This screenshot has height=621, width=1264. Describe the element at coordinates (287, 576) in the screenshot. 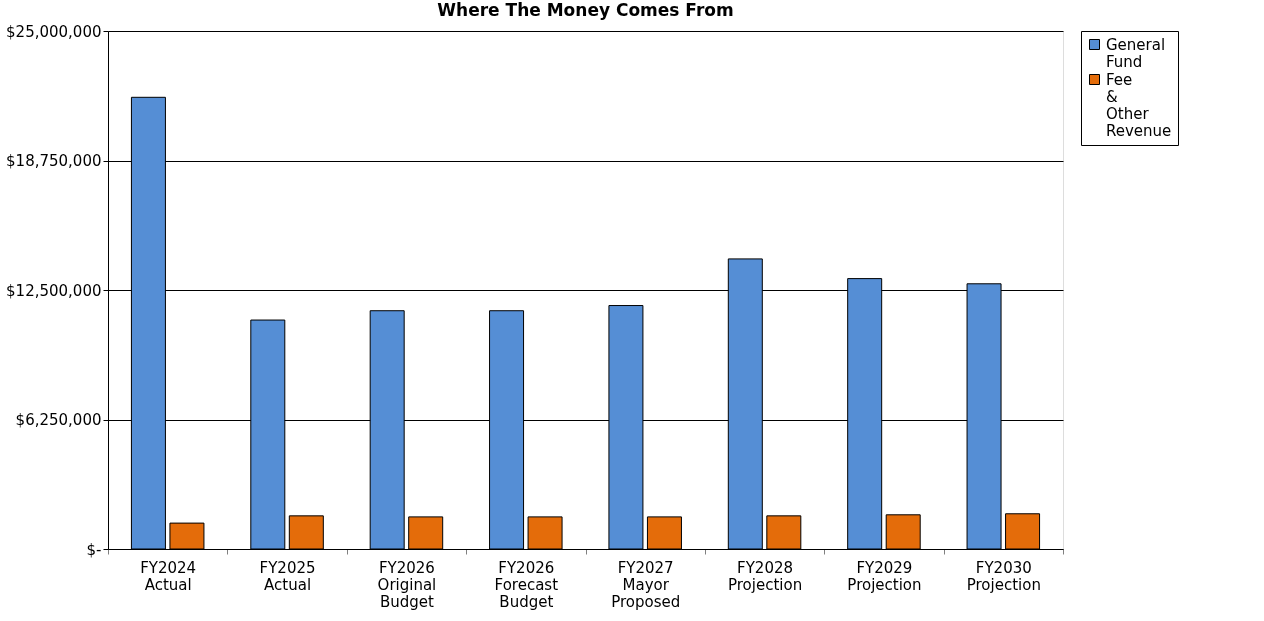

I see `x-tick-label: FY2025 Actual` at that location.